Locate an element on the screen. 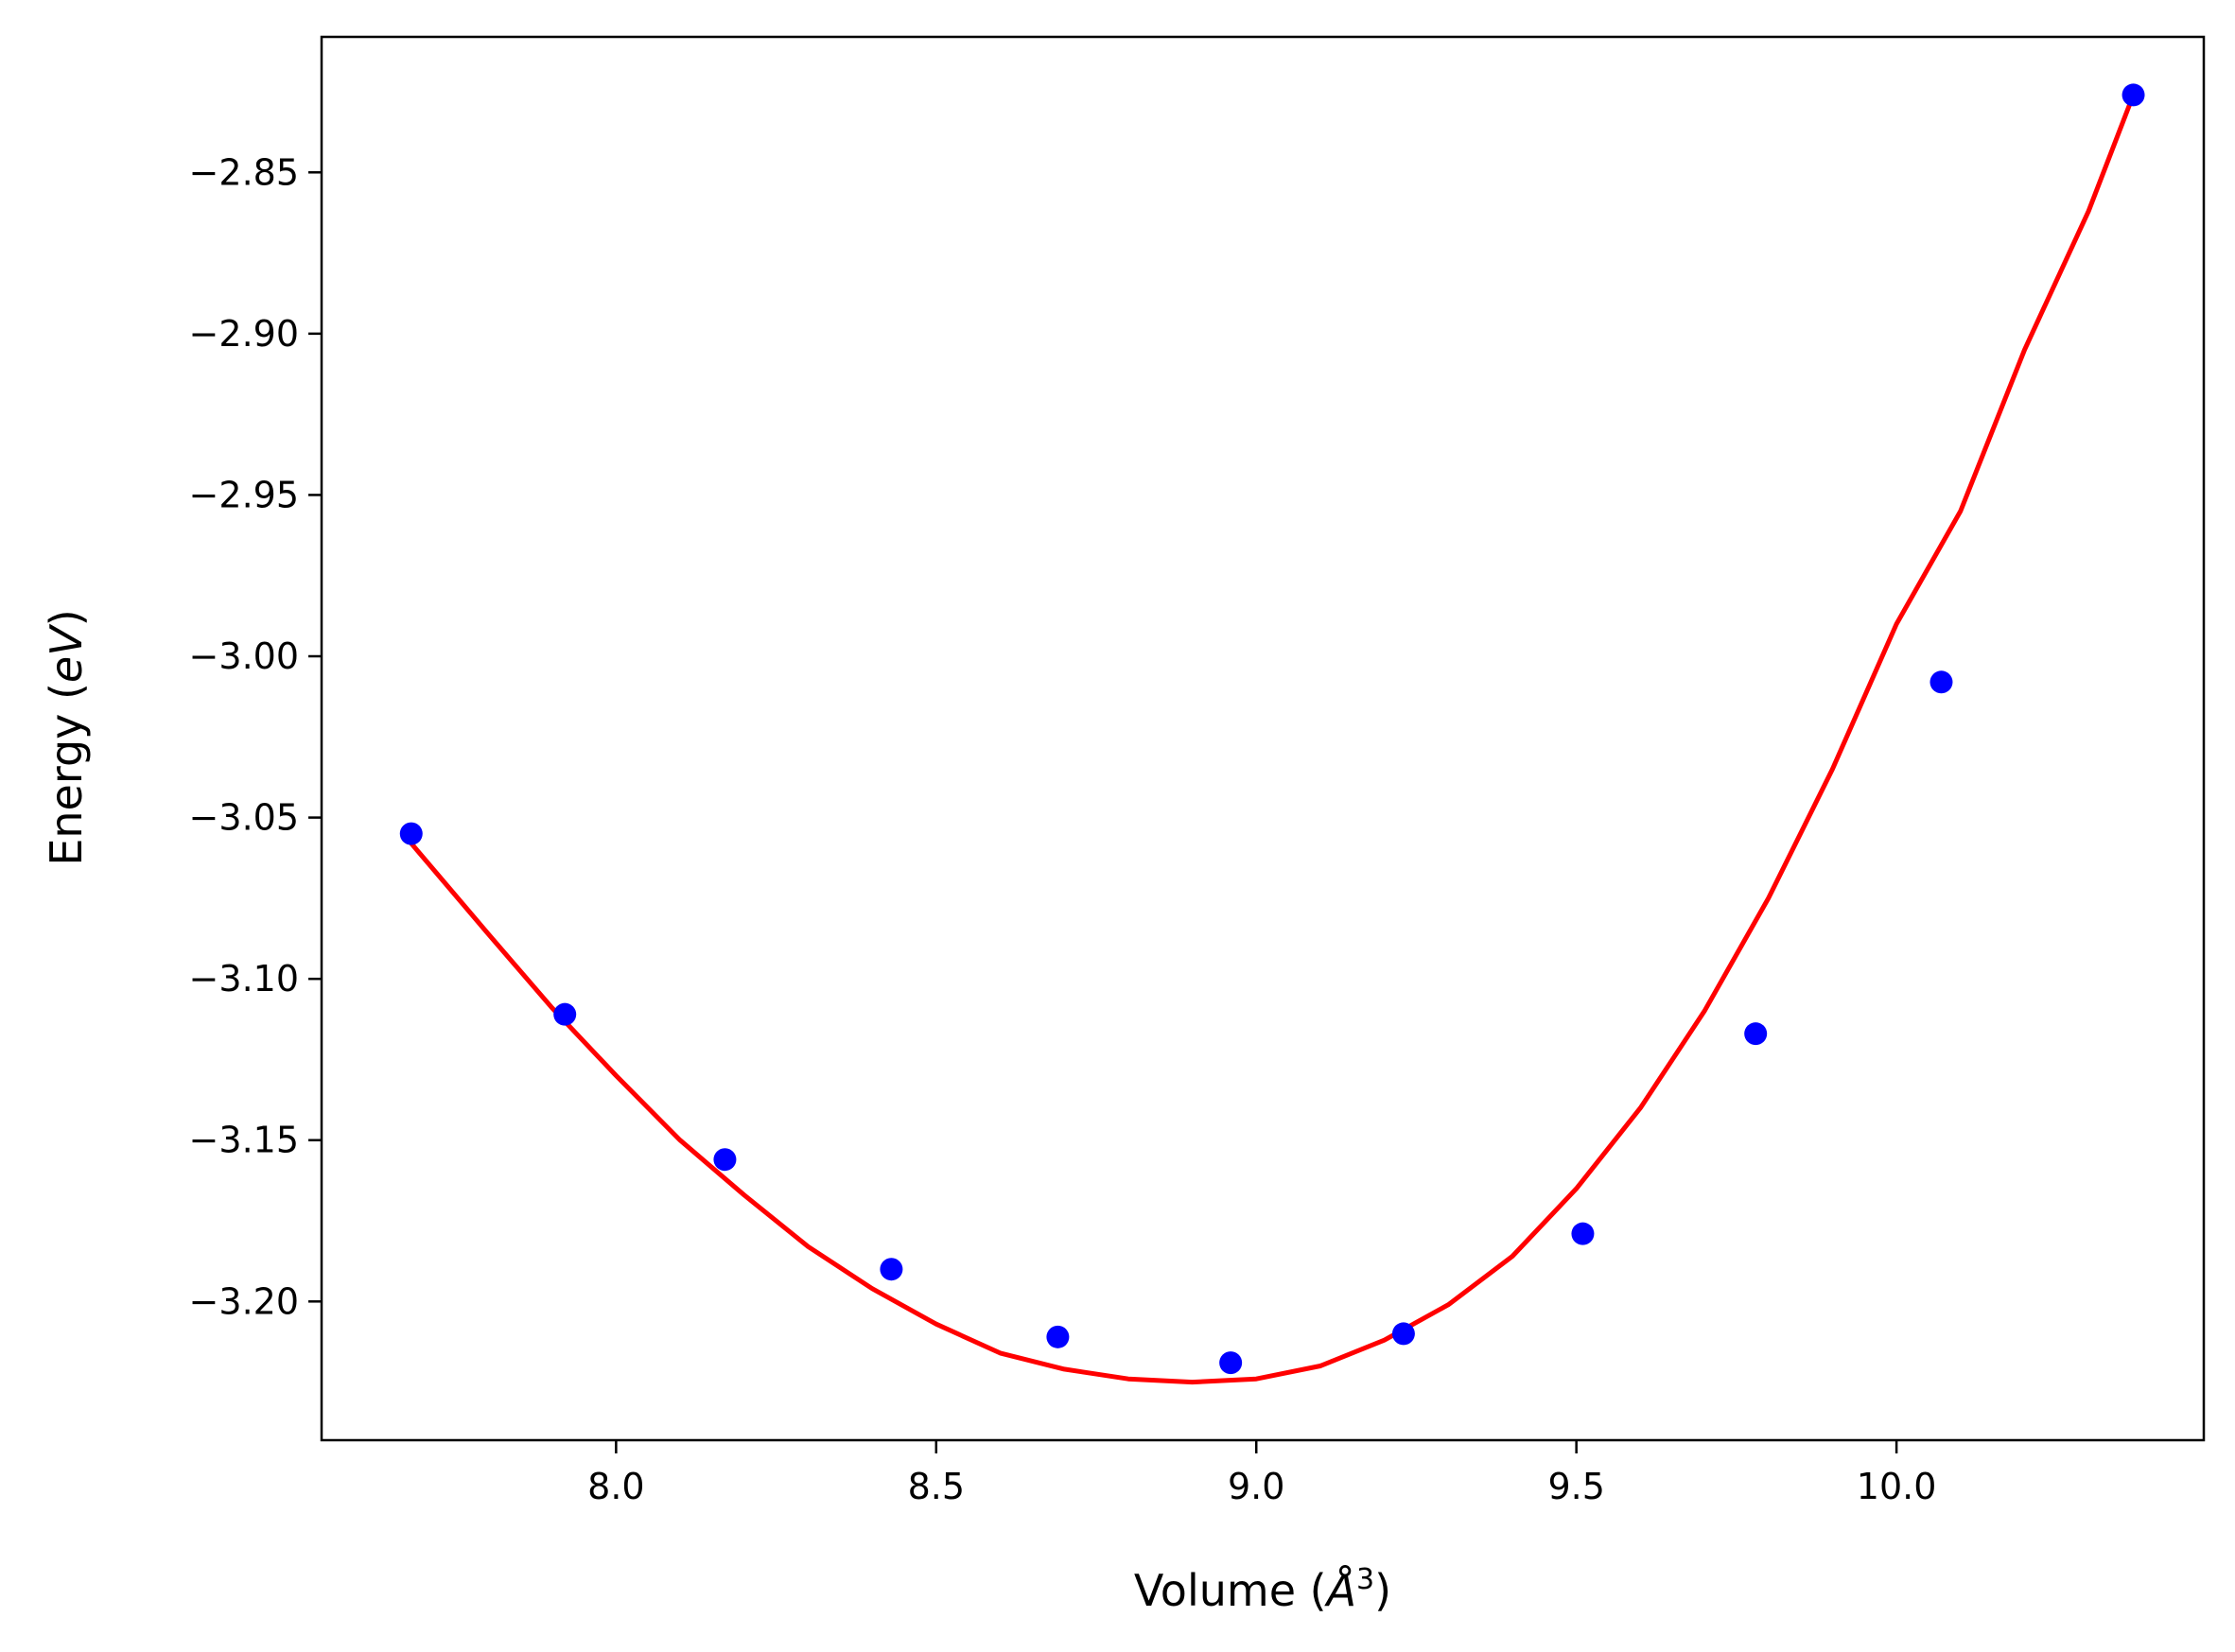 The height and width of the screenshot is (1652, 2235). y-tick-label: −3.05 is located at coordinates (244, 818).